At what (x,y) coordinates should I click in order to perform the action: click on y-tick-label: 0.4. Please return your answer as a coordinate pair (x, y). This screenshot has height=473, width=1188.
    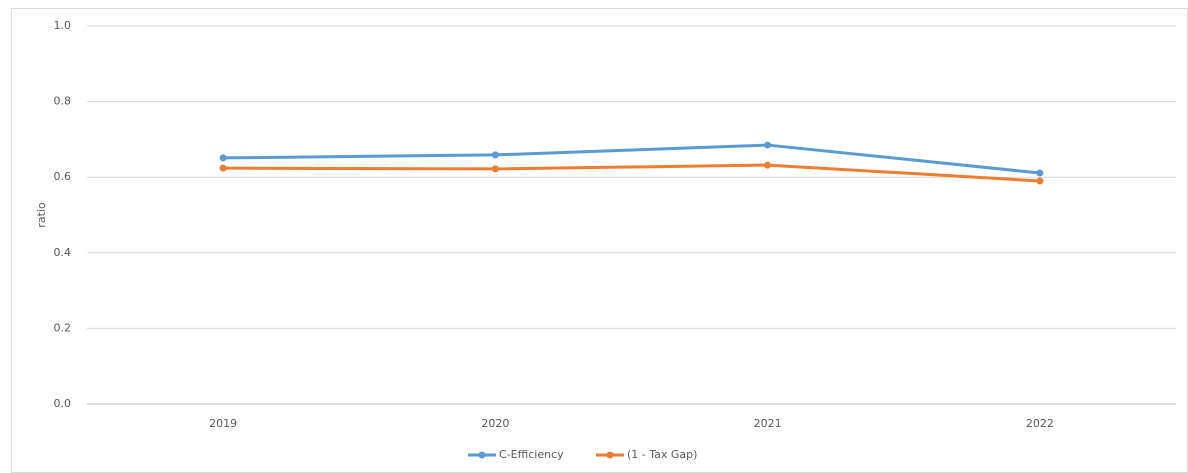
    Looking at the image, I should click on (63, 252).